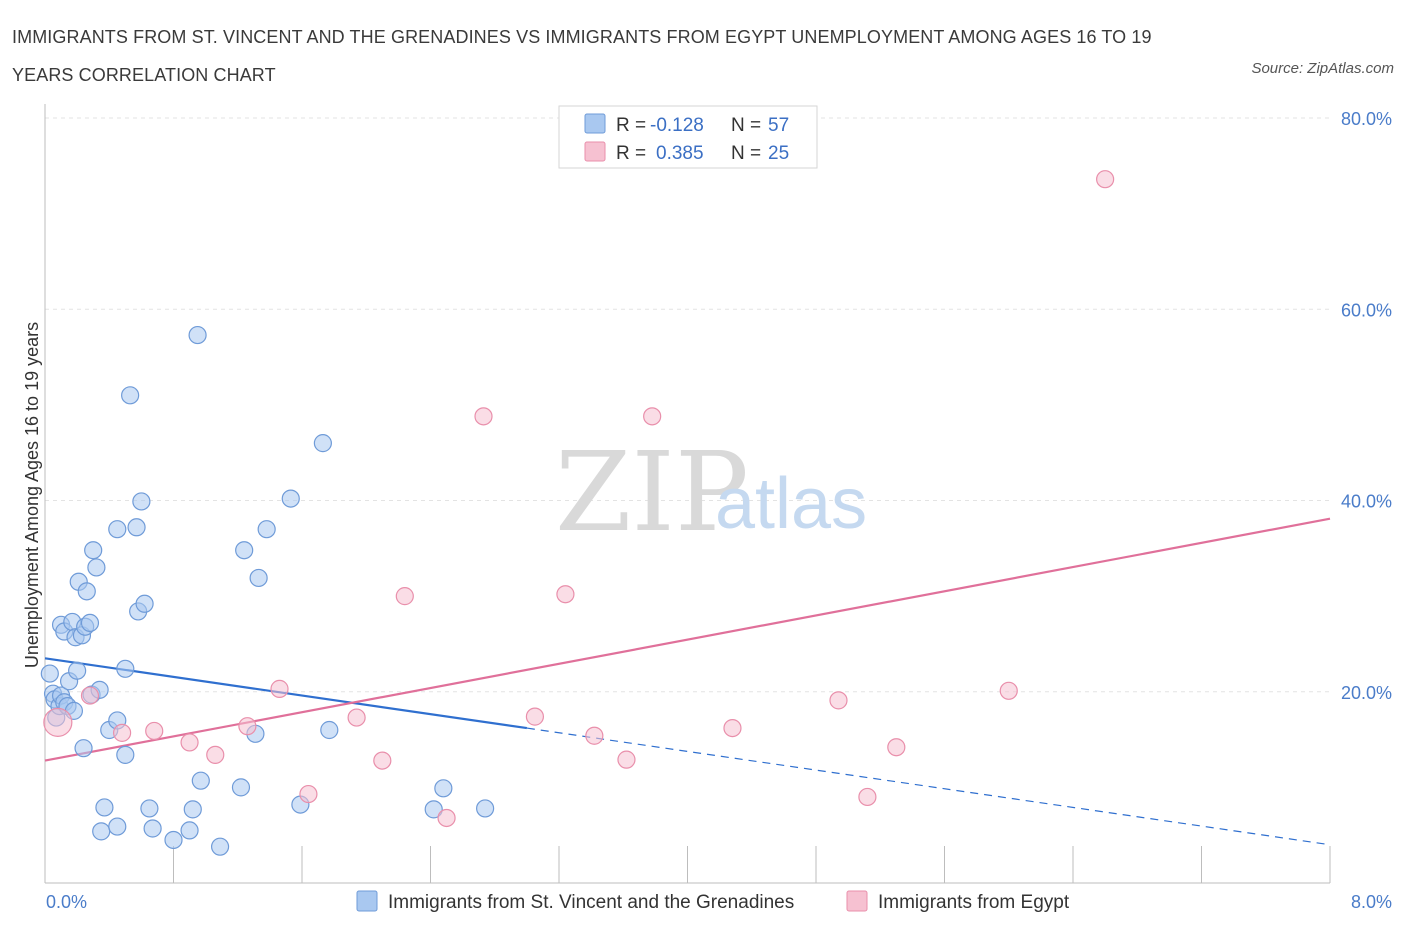  What do you see at coordinates (631, 153) in the screenshot?
I see `legend-r-label-pink: R =` at bounding box center [631, 153].